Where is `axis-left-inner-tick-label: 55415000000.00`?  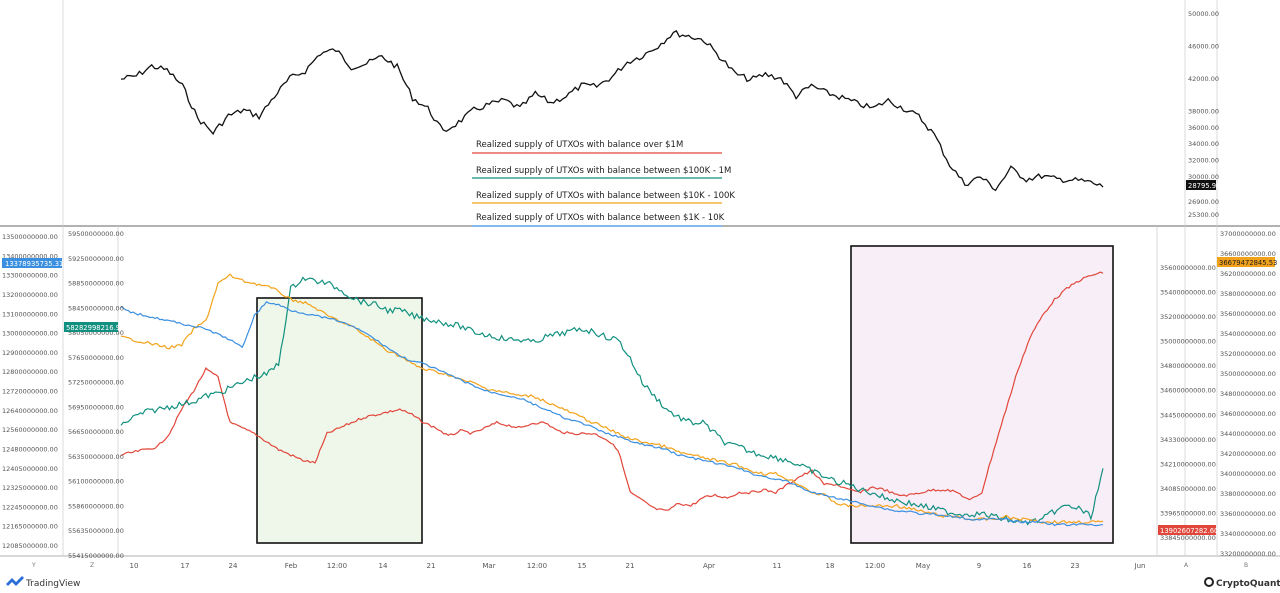 axis-left-inner-tick-label: 55415000000.00 is located at coordinates (96, 556).